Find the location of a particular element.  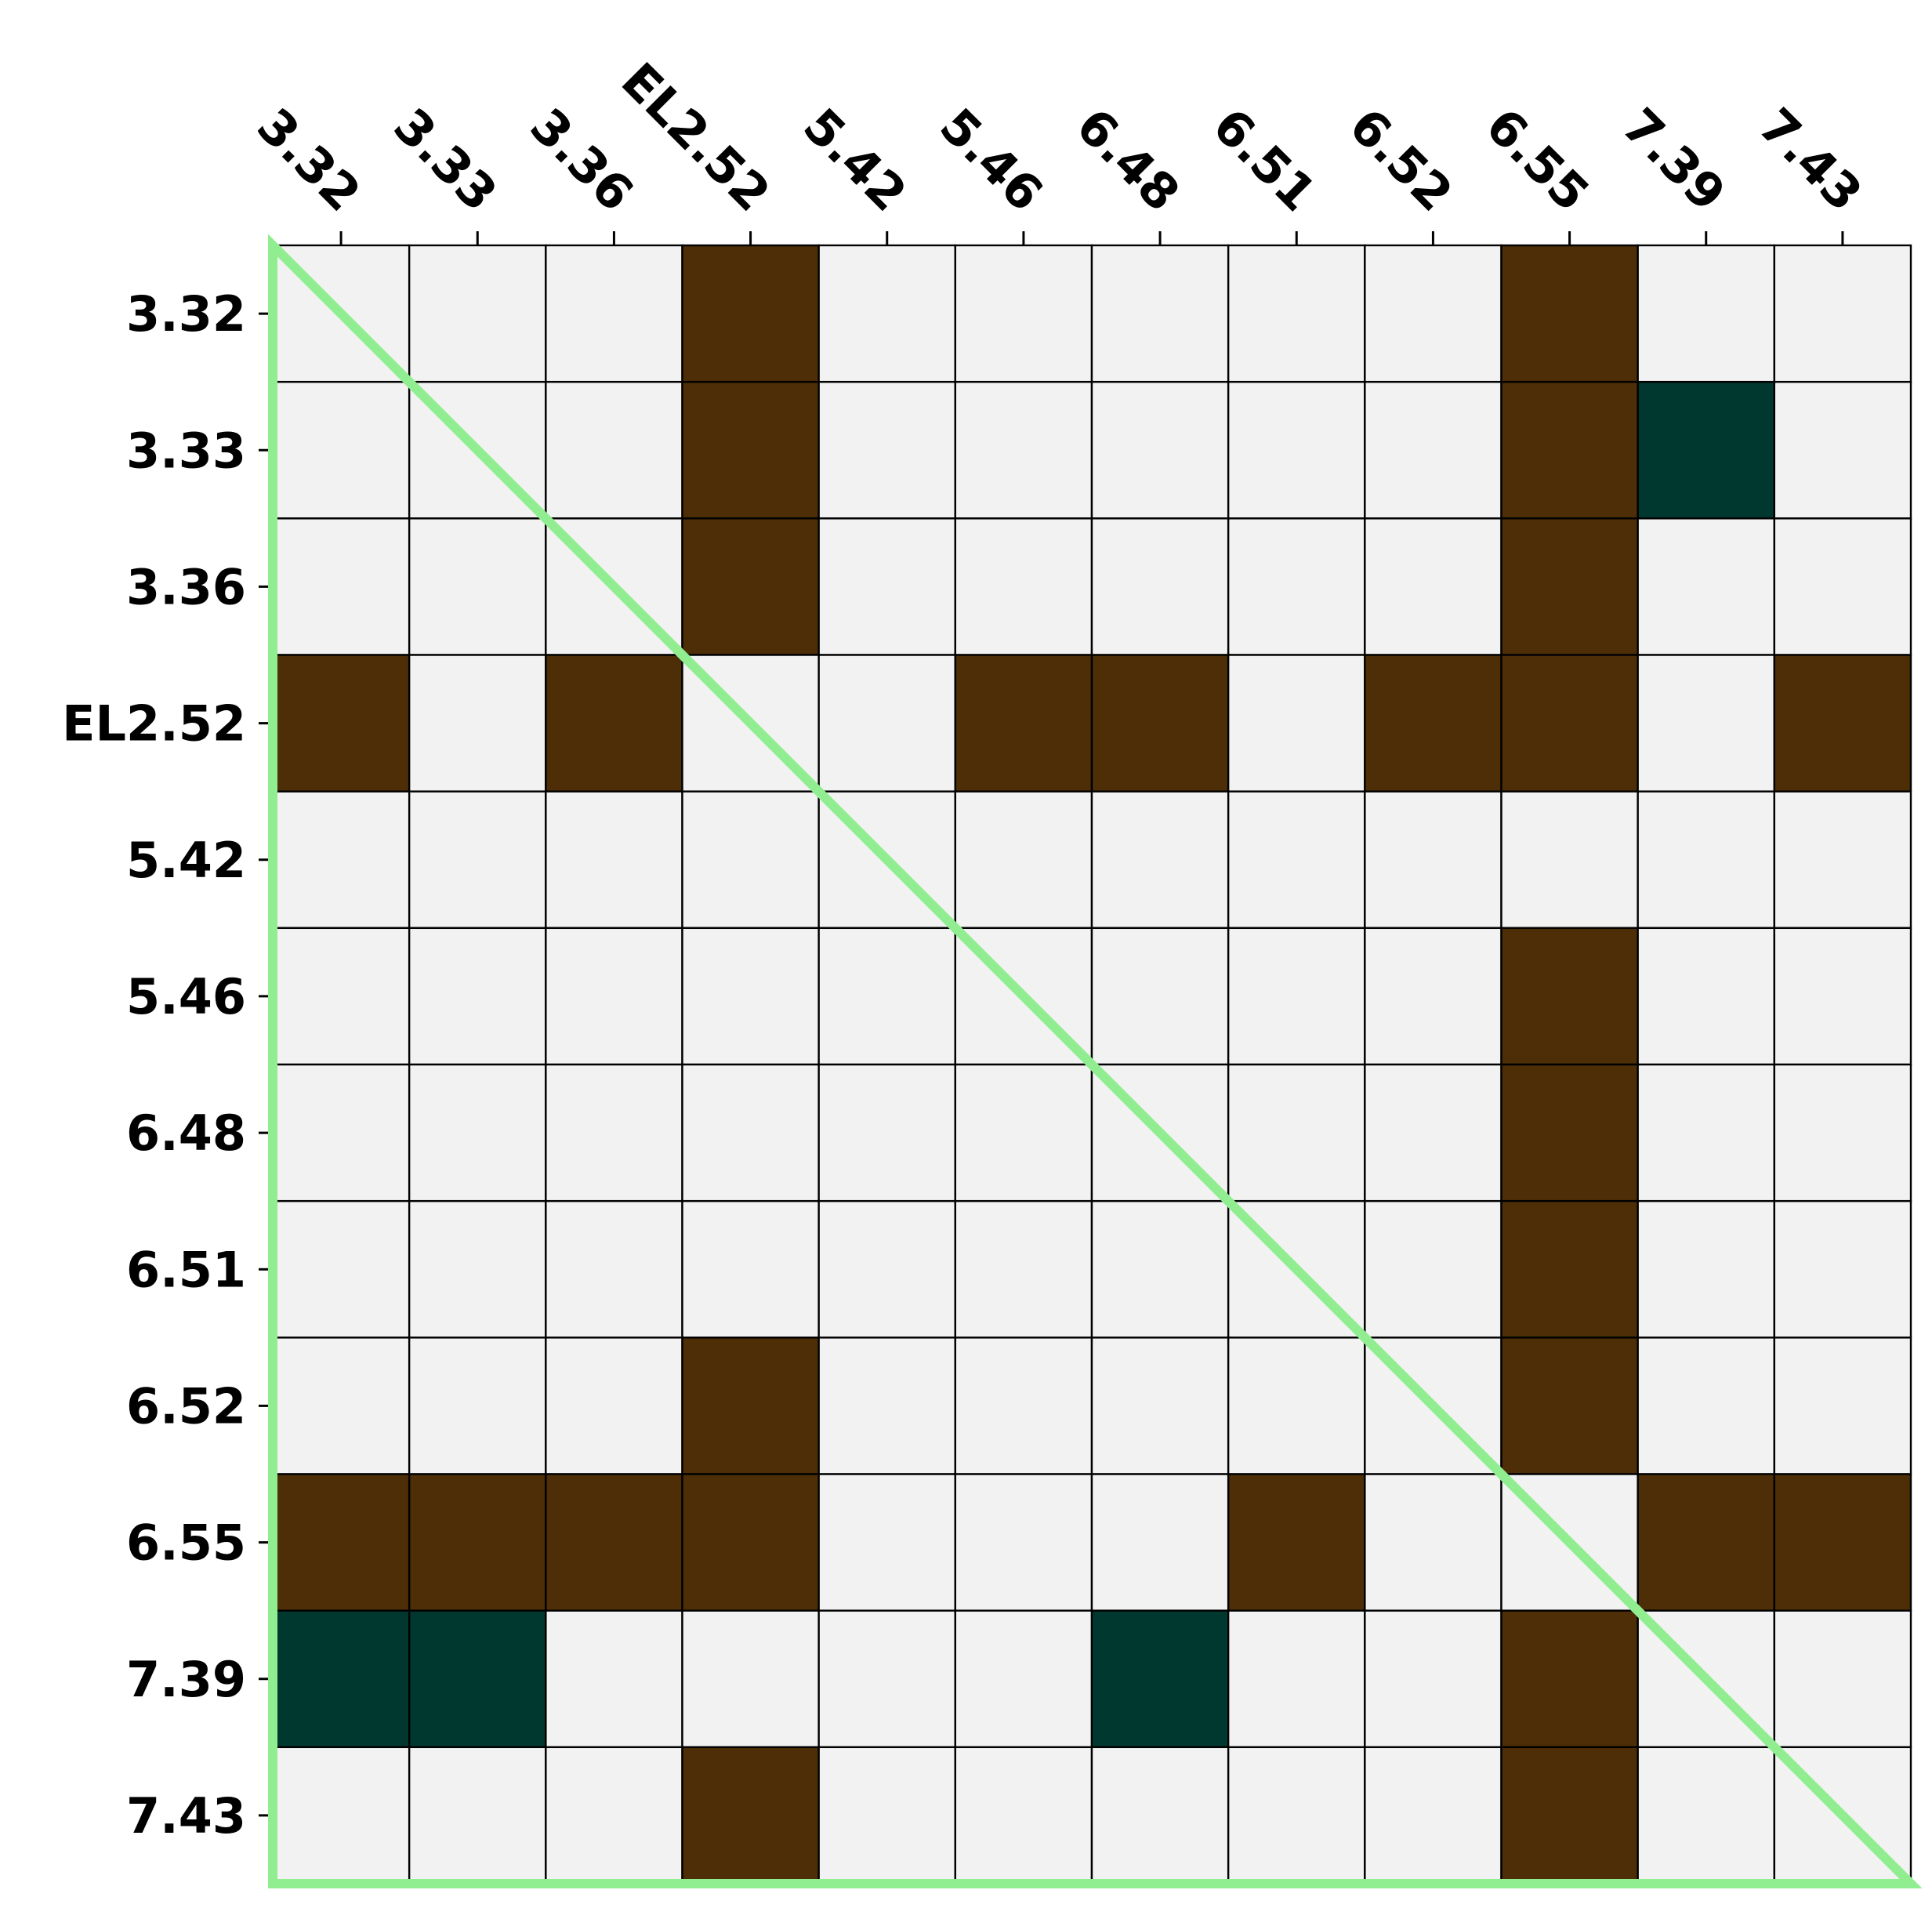

y-tick-label: 3.36 is located at coordinates (186, 586).